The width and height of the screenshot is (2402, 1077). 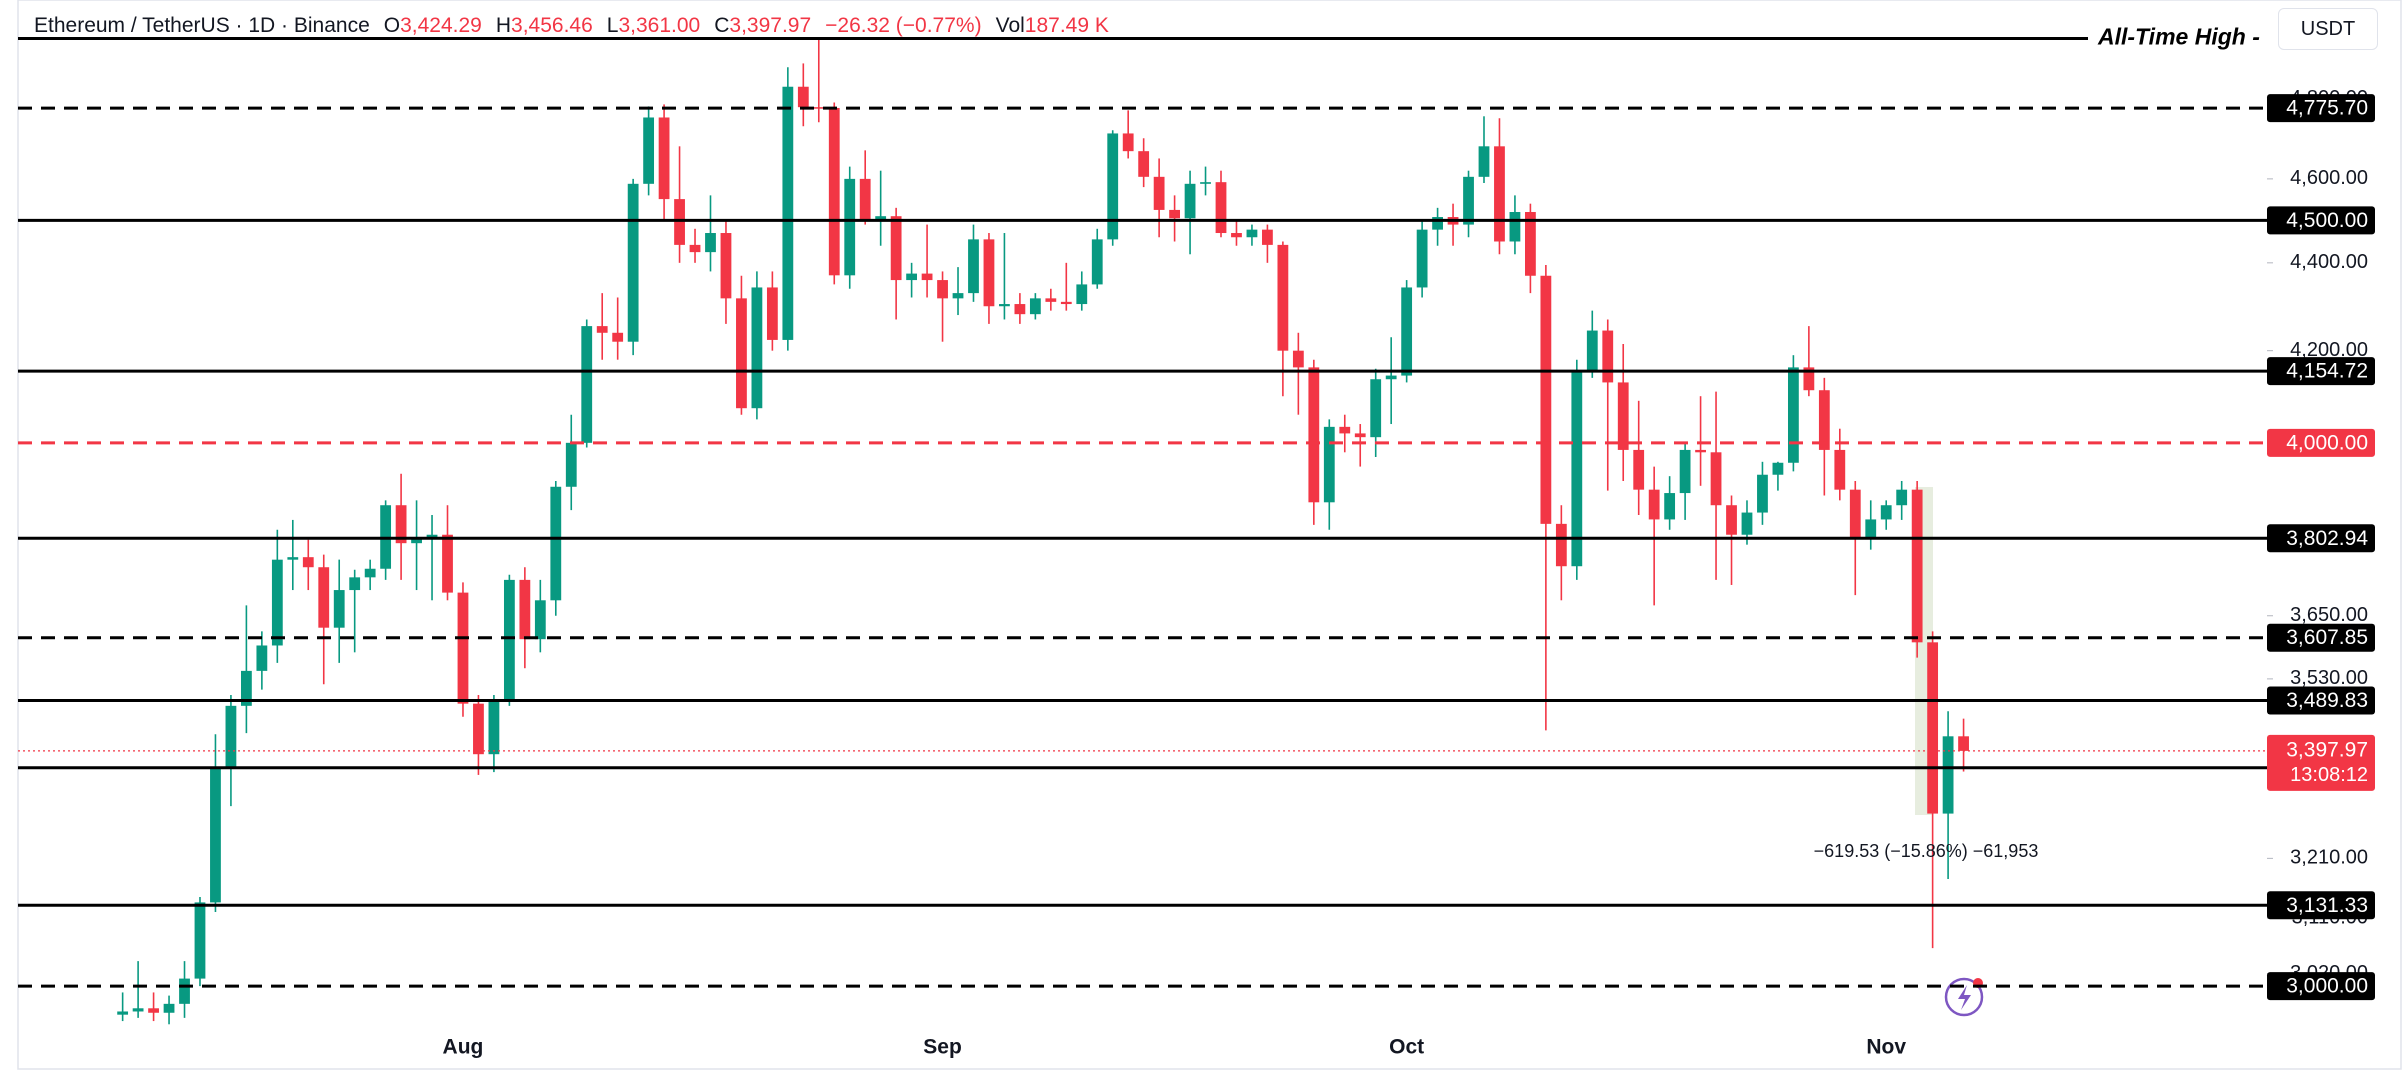 I want to click on level-label: 3,489.83, so click(x=2327, y=700).